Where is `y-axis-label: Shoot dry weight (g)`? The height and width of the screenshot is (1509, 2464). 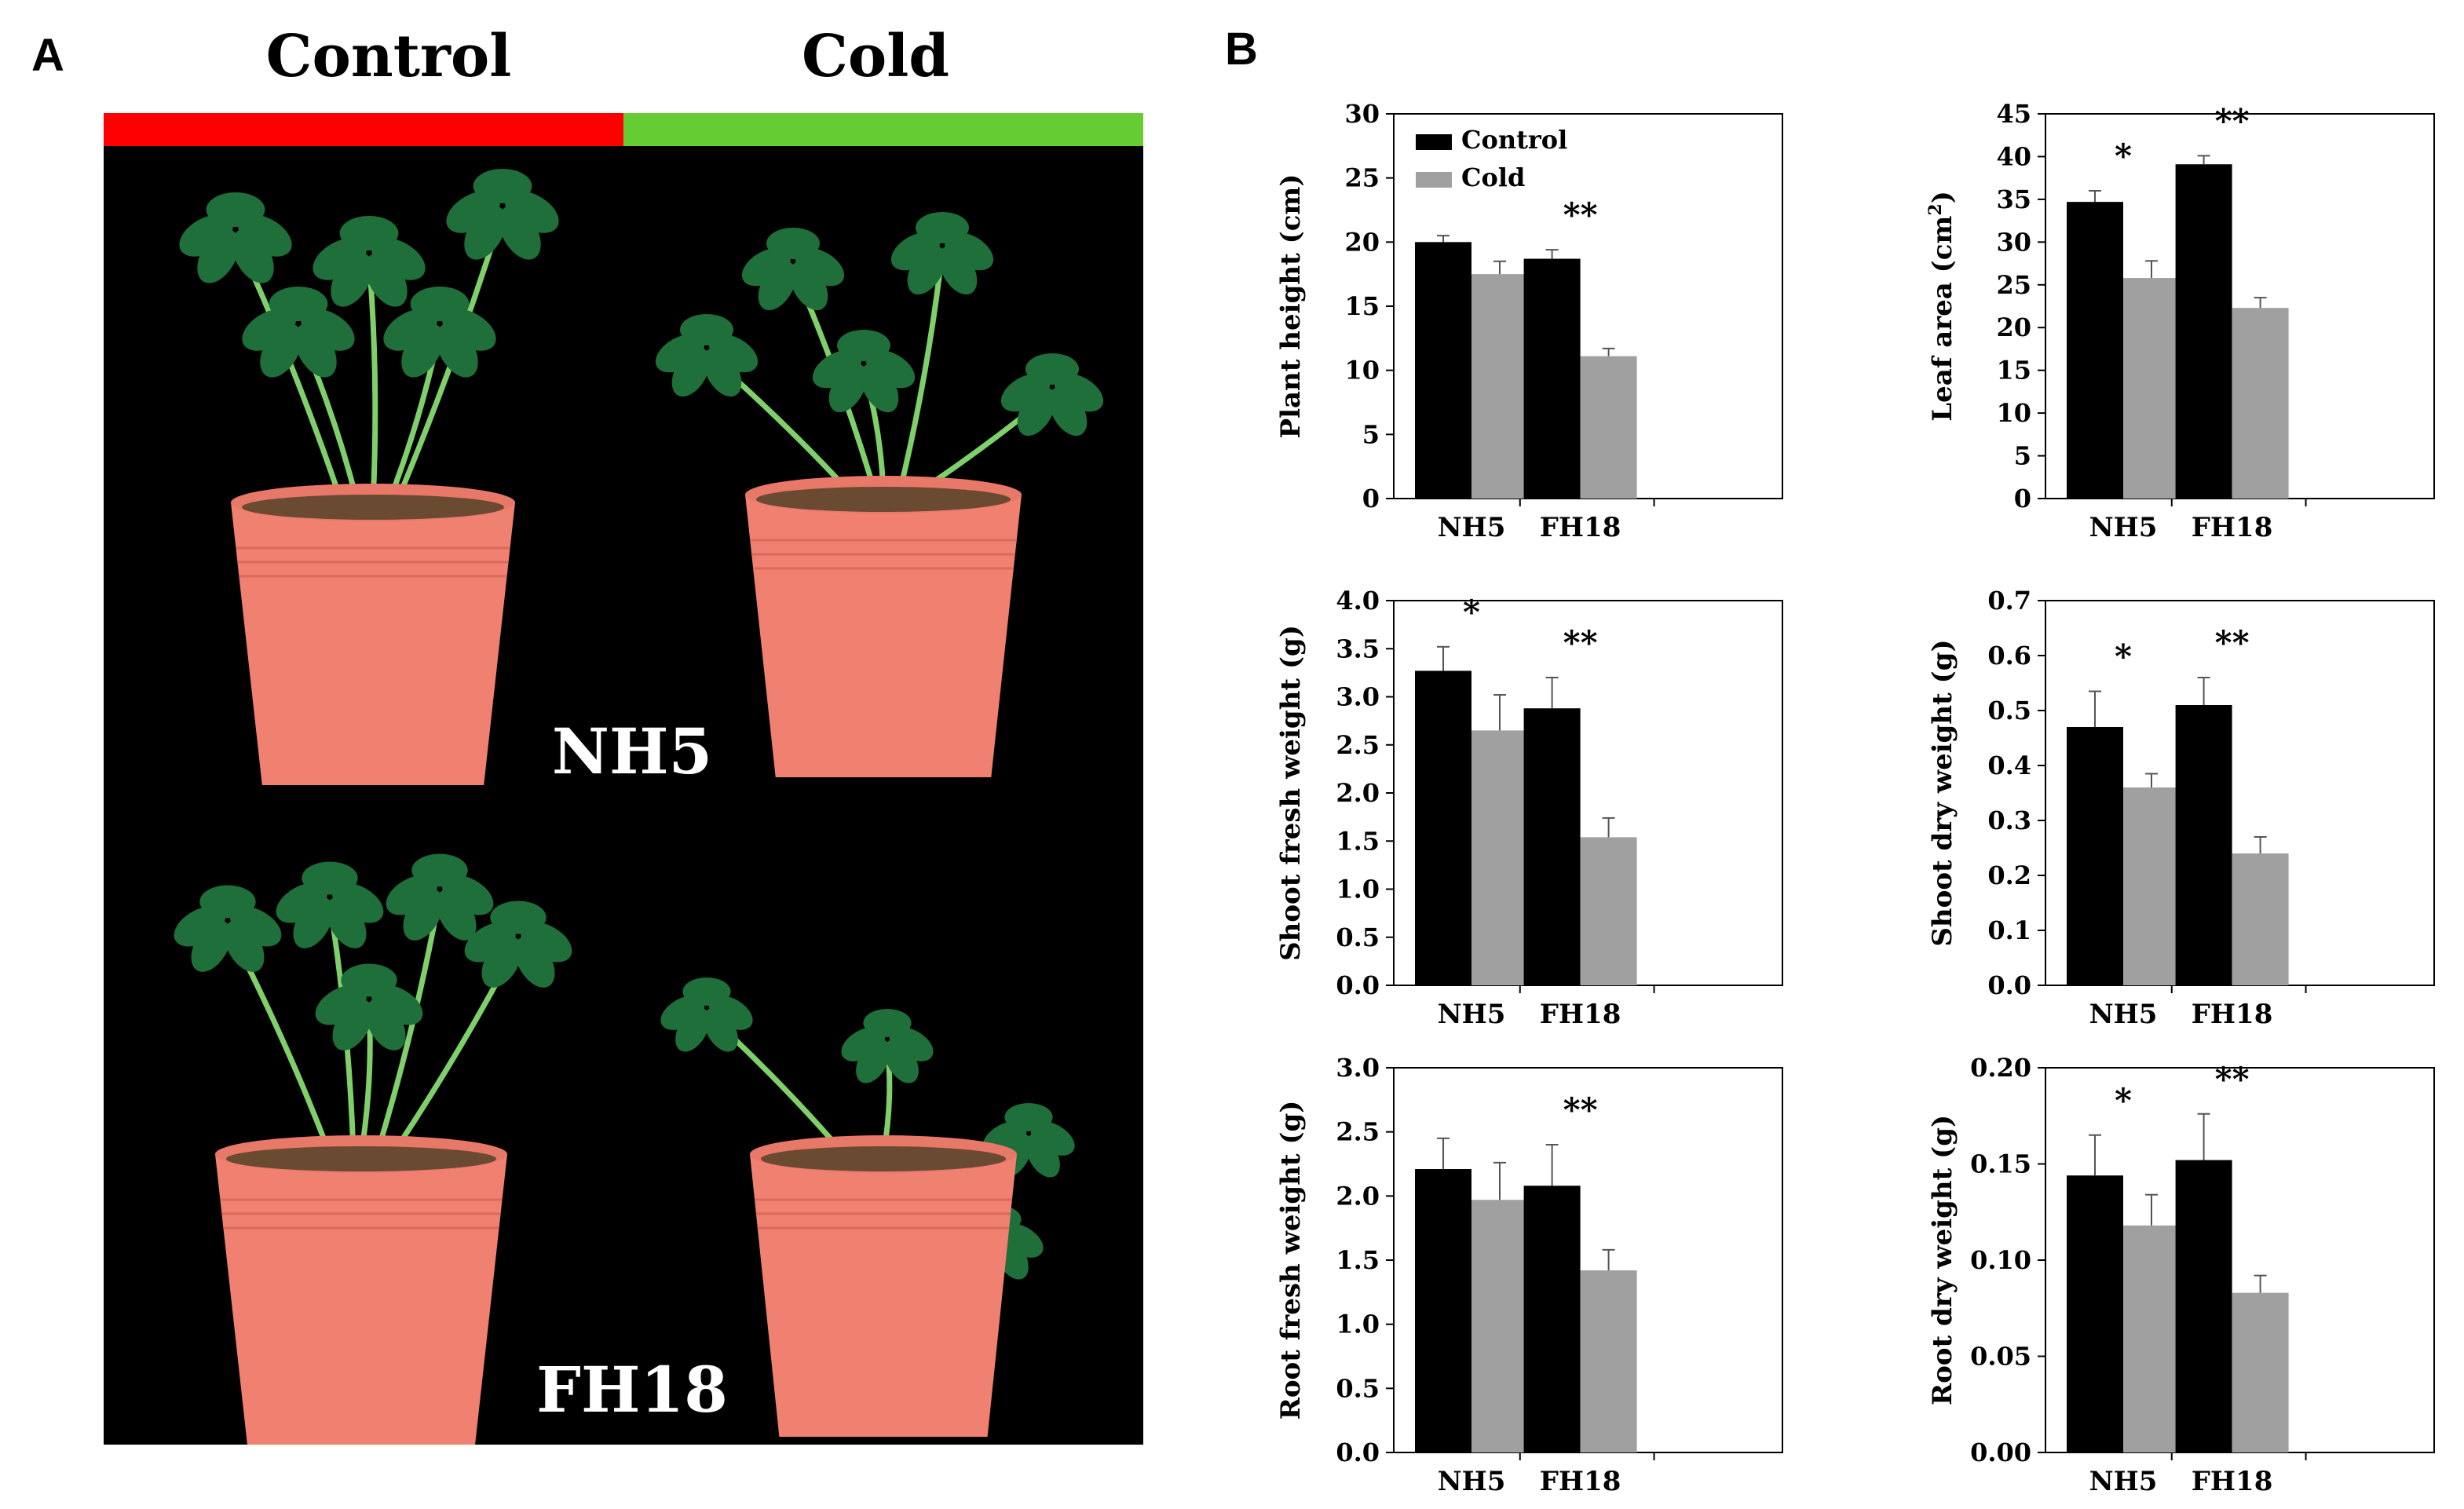 y-axis-label: Shoot dry weight (g) is located at coordinates (1943, 792).